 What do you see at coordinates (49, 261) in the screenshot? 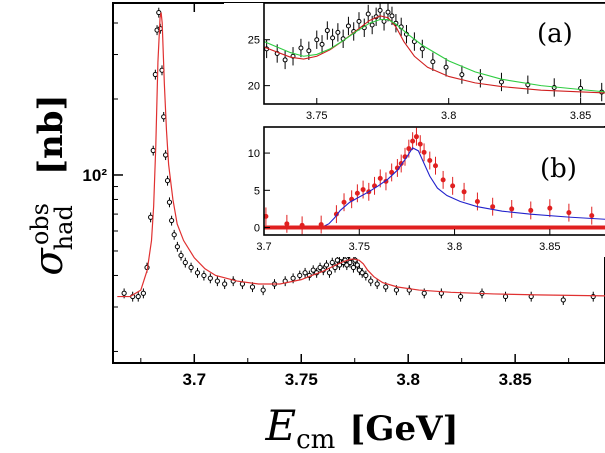
I see `y-axis-symbol: σ` at bounding box center [49, 261].